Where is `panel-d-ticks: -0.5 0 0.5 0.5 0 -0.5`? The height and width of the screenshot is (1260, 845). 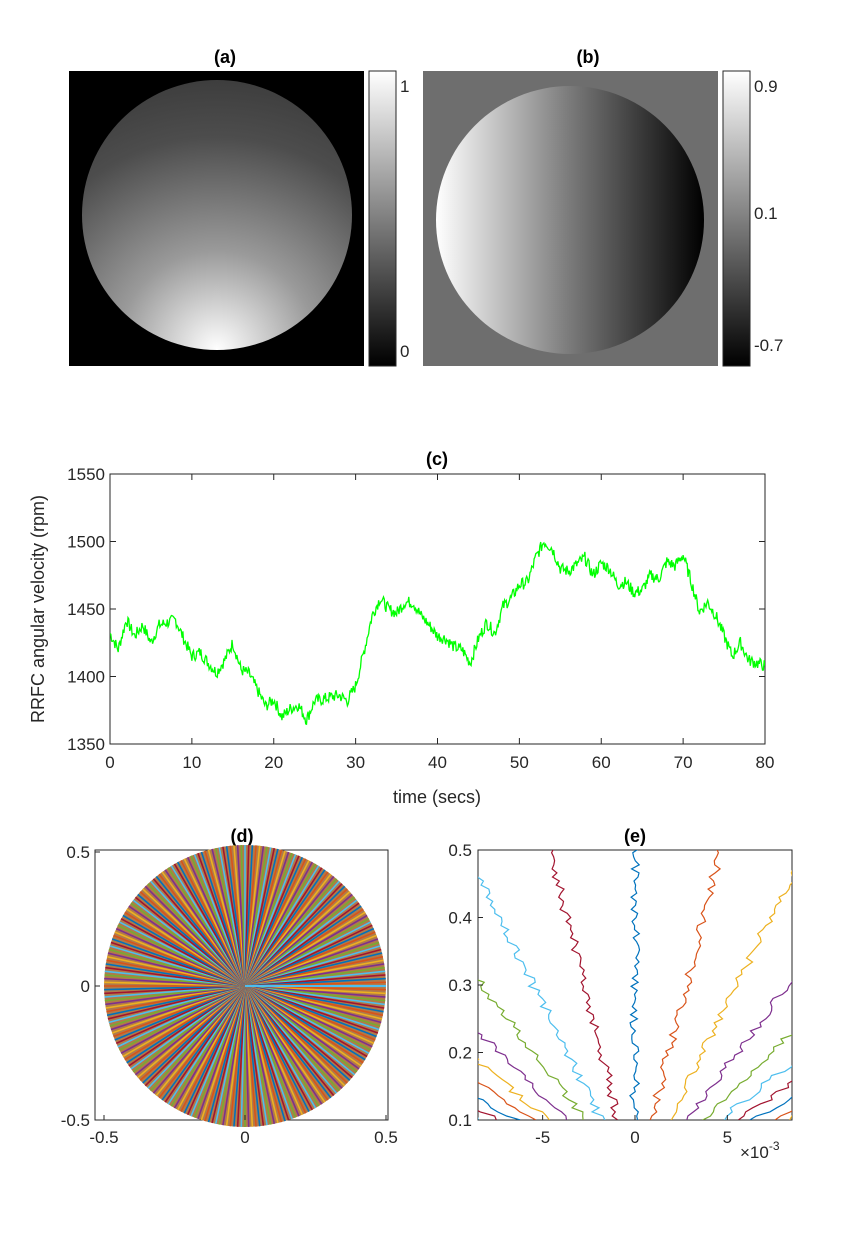 panel-d-ticks: -0.5 0 0.5 0.5 0 -0.5 is located at coordinates (229, 995).